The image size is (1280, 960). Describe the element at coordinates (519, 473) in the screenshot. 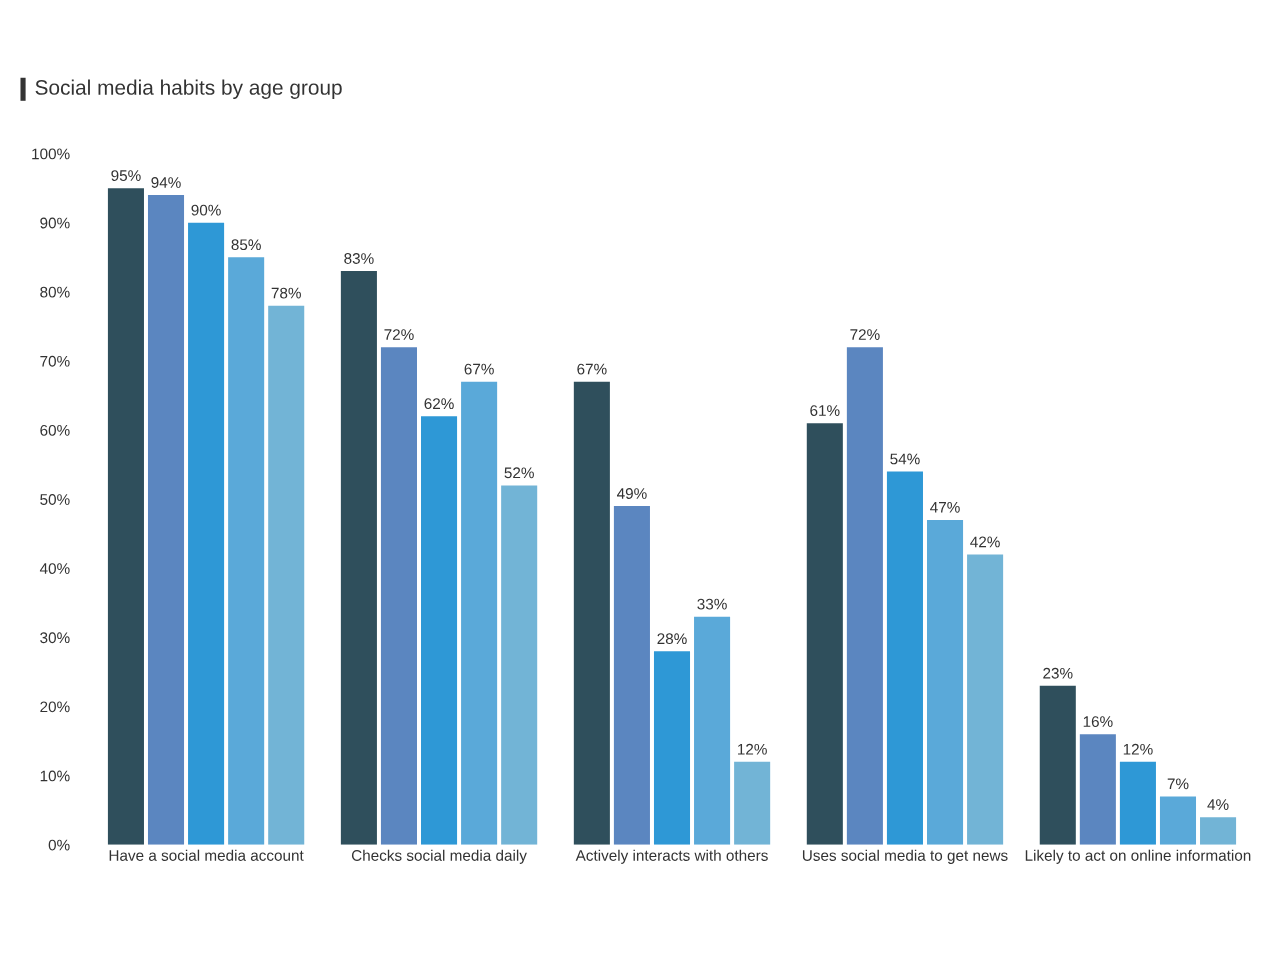

I see `data-label: 52%` at that location.